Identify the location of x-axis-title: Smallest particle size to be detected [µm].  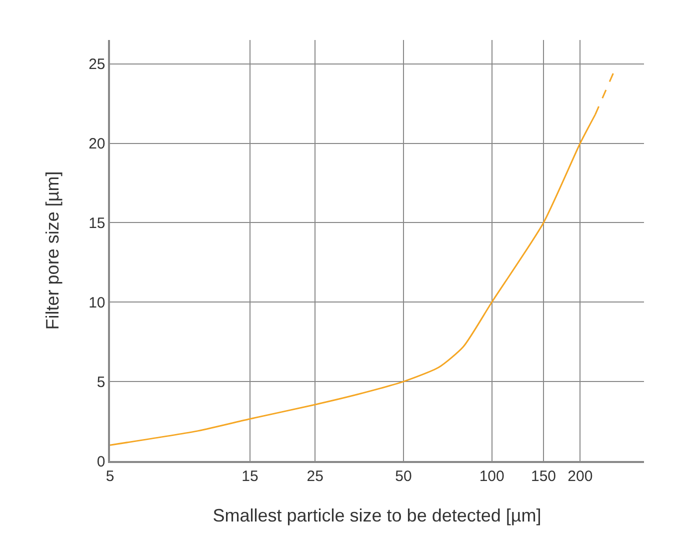
(377, 515).